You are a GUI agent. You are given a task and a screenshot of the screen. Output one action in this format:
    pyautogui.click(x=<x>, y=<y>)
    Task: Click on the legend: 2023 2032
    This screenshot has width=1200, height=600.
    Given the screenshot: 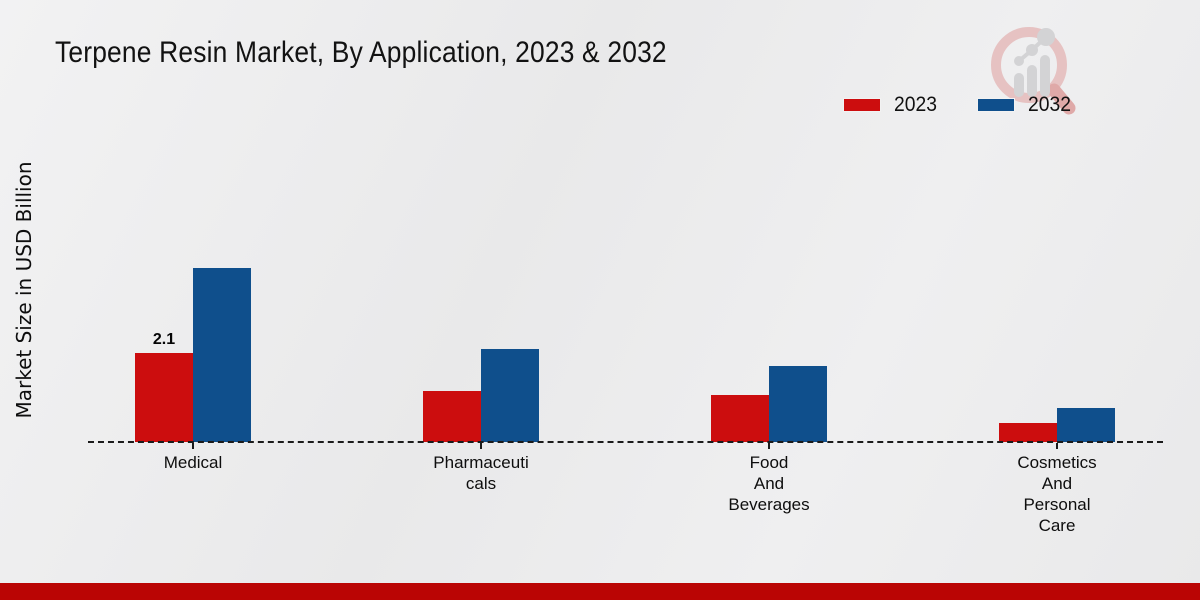 What is the action you would take?
    pyautogui.click(x=958, y=105)
    